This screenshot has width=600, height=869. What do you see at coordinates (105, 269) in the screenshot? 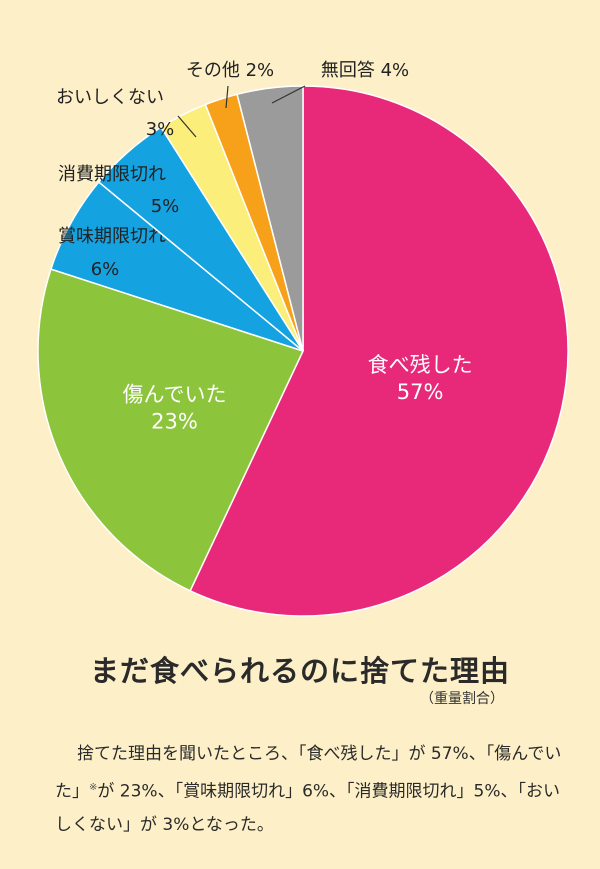
I see `slice-value-label: 6%` at bounding box center [105, 269].